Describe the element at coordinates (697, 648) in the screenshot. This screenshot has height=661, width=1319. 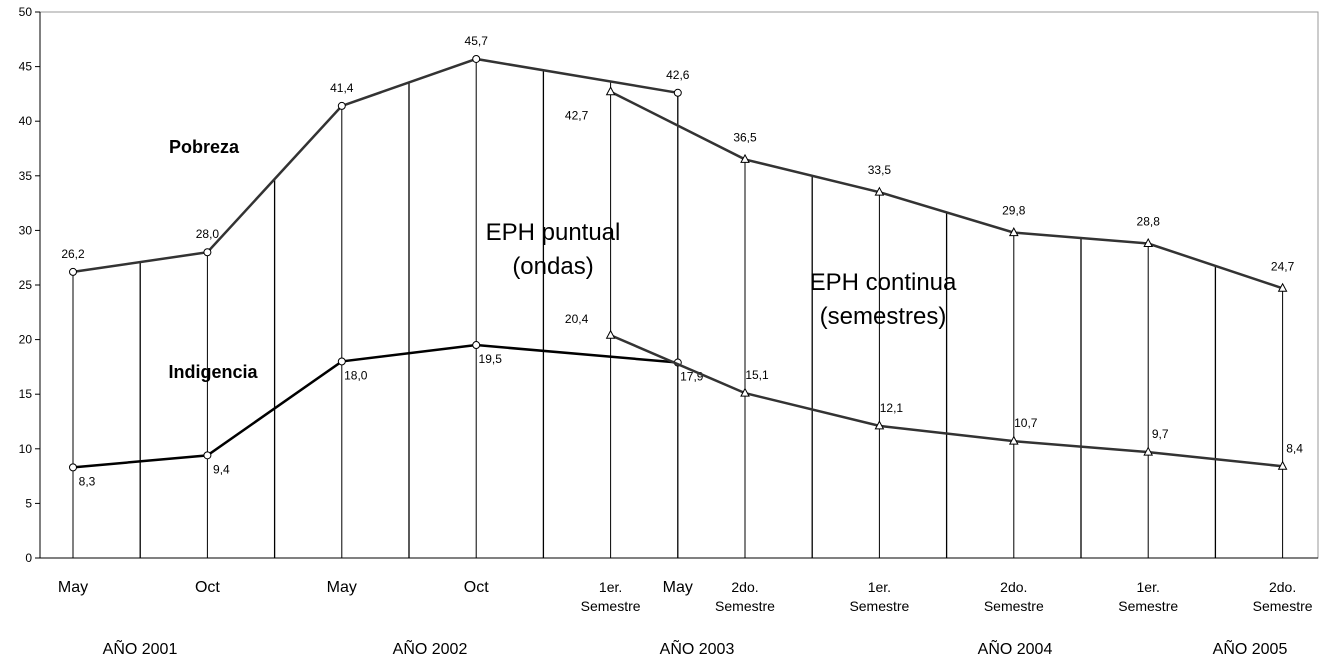
I see `year-label: AÑO 2003` at that location.